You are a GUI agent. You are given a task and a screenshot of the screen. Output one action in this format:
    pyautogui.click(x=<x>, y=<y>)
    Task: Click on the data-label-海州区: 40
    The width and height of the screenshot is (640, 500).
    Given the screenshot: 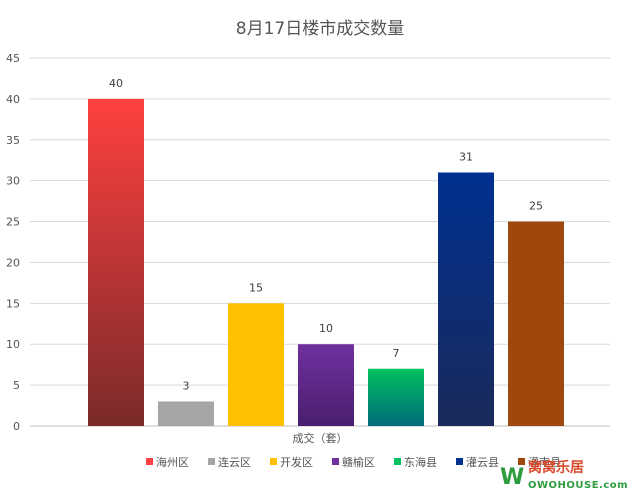 What is the action you would take?
    pyautogui.click(x=116, y=83)
    